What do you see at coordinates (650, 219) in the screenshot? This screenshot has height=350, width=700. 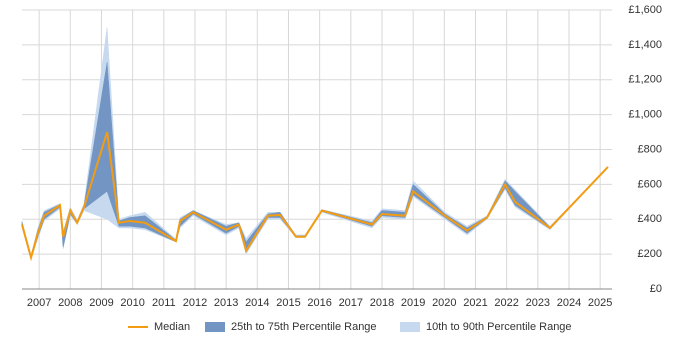 I see `y-tick-label: £400` at bounding box center [650, 219].